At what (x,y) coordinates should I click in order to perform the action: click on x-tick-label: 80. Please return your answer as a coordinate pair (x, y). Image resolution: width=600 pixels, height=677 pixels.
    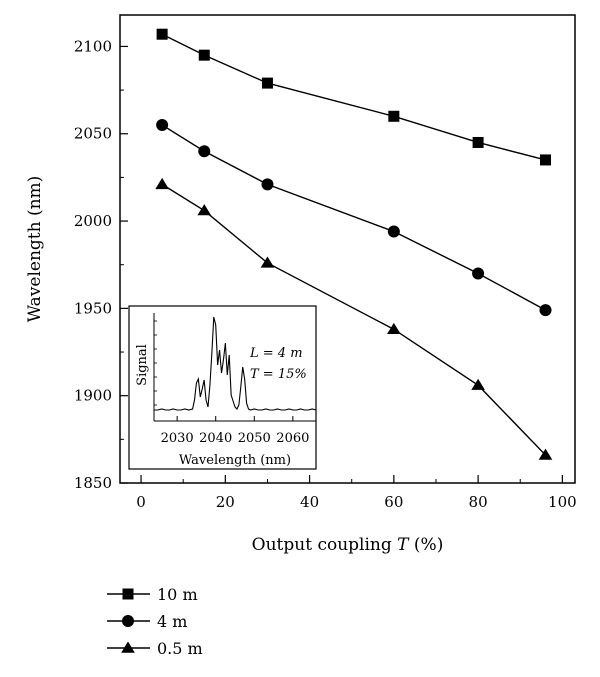
    Looking at the image, I should click on (478, 502).